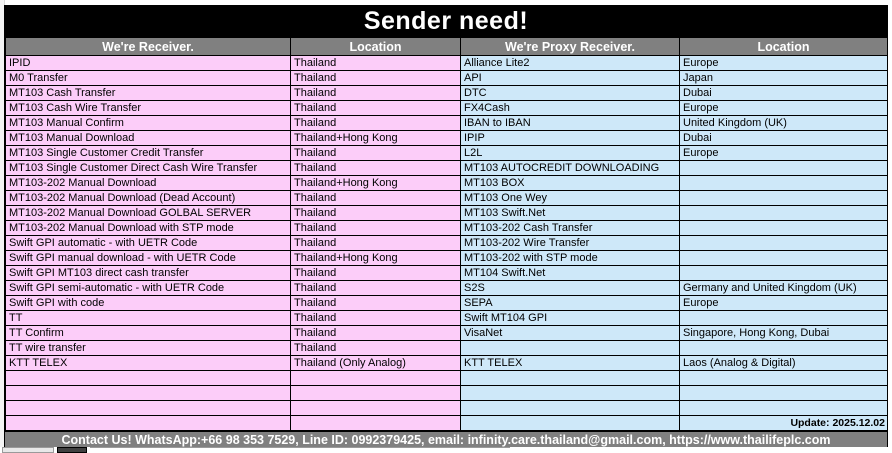 This screenshot has height=453, width=892. What do you see at coordinates (570, 78) in the screenshot?
I see `cell-proxy-receiver: API` at bounding box center [570, 78].